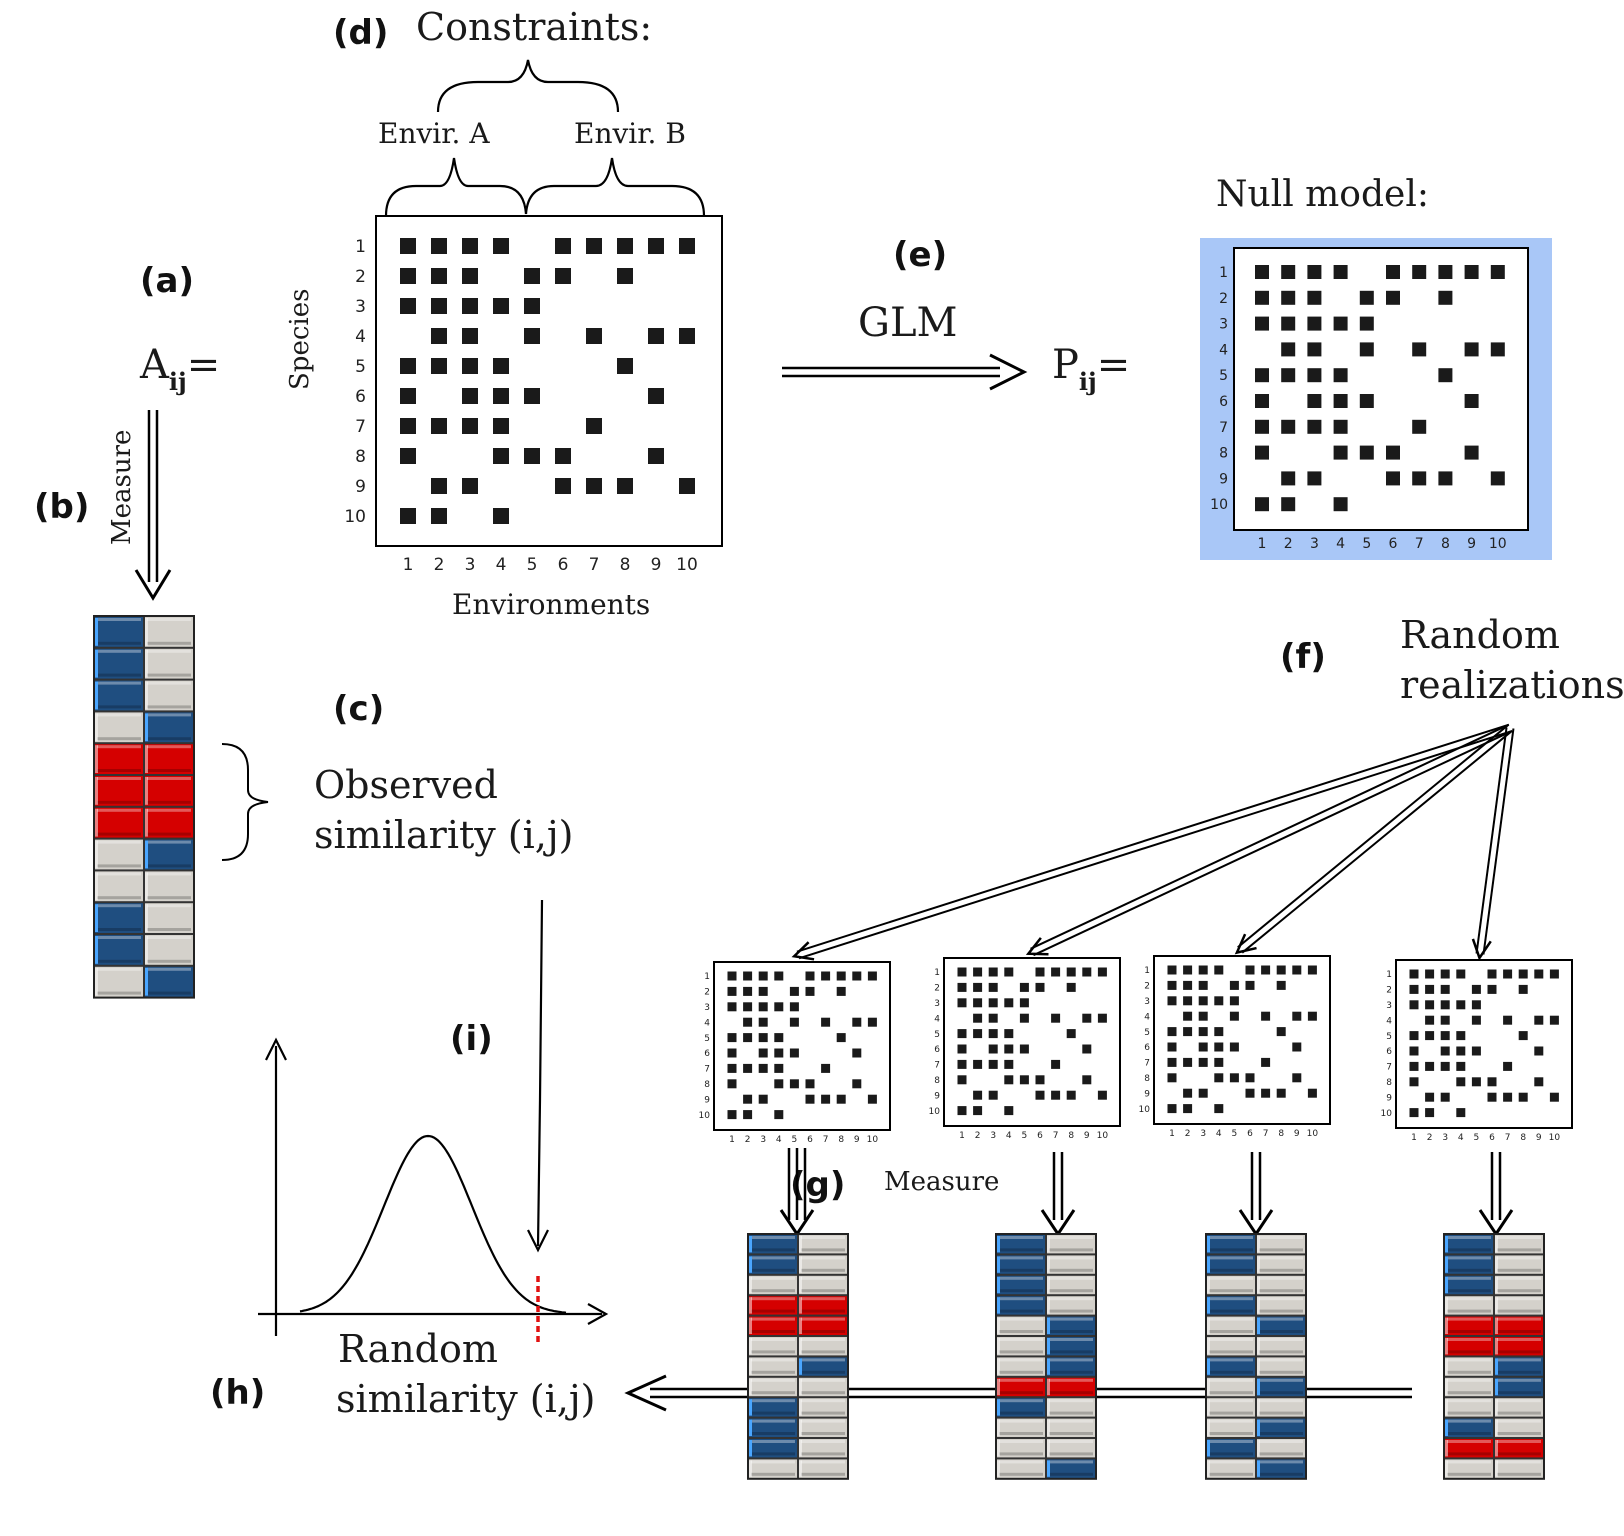  Describe the element at coordinates (937, 1066) in the screenshot. I see `row-tick-label: 7` at that location.